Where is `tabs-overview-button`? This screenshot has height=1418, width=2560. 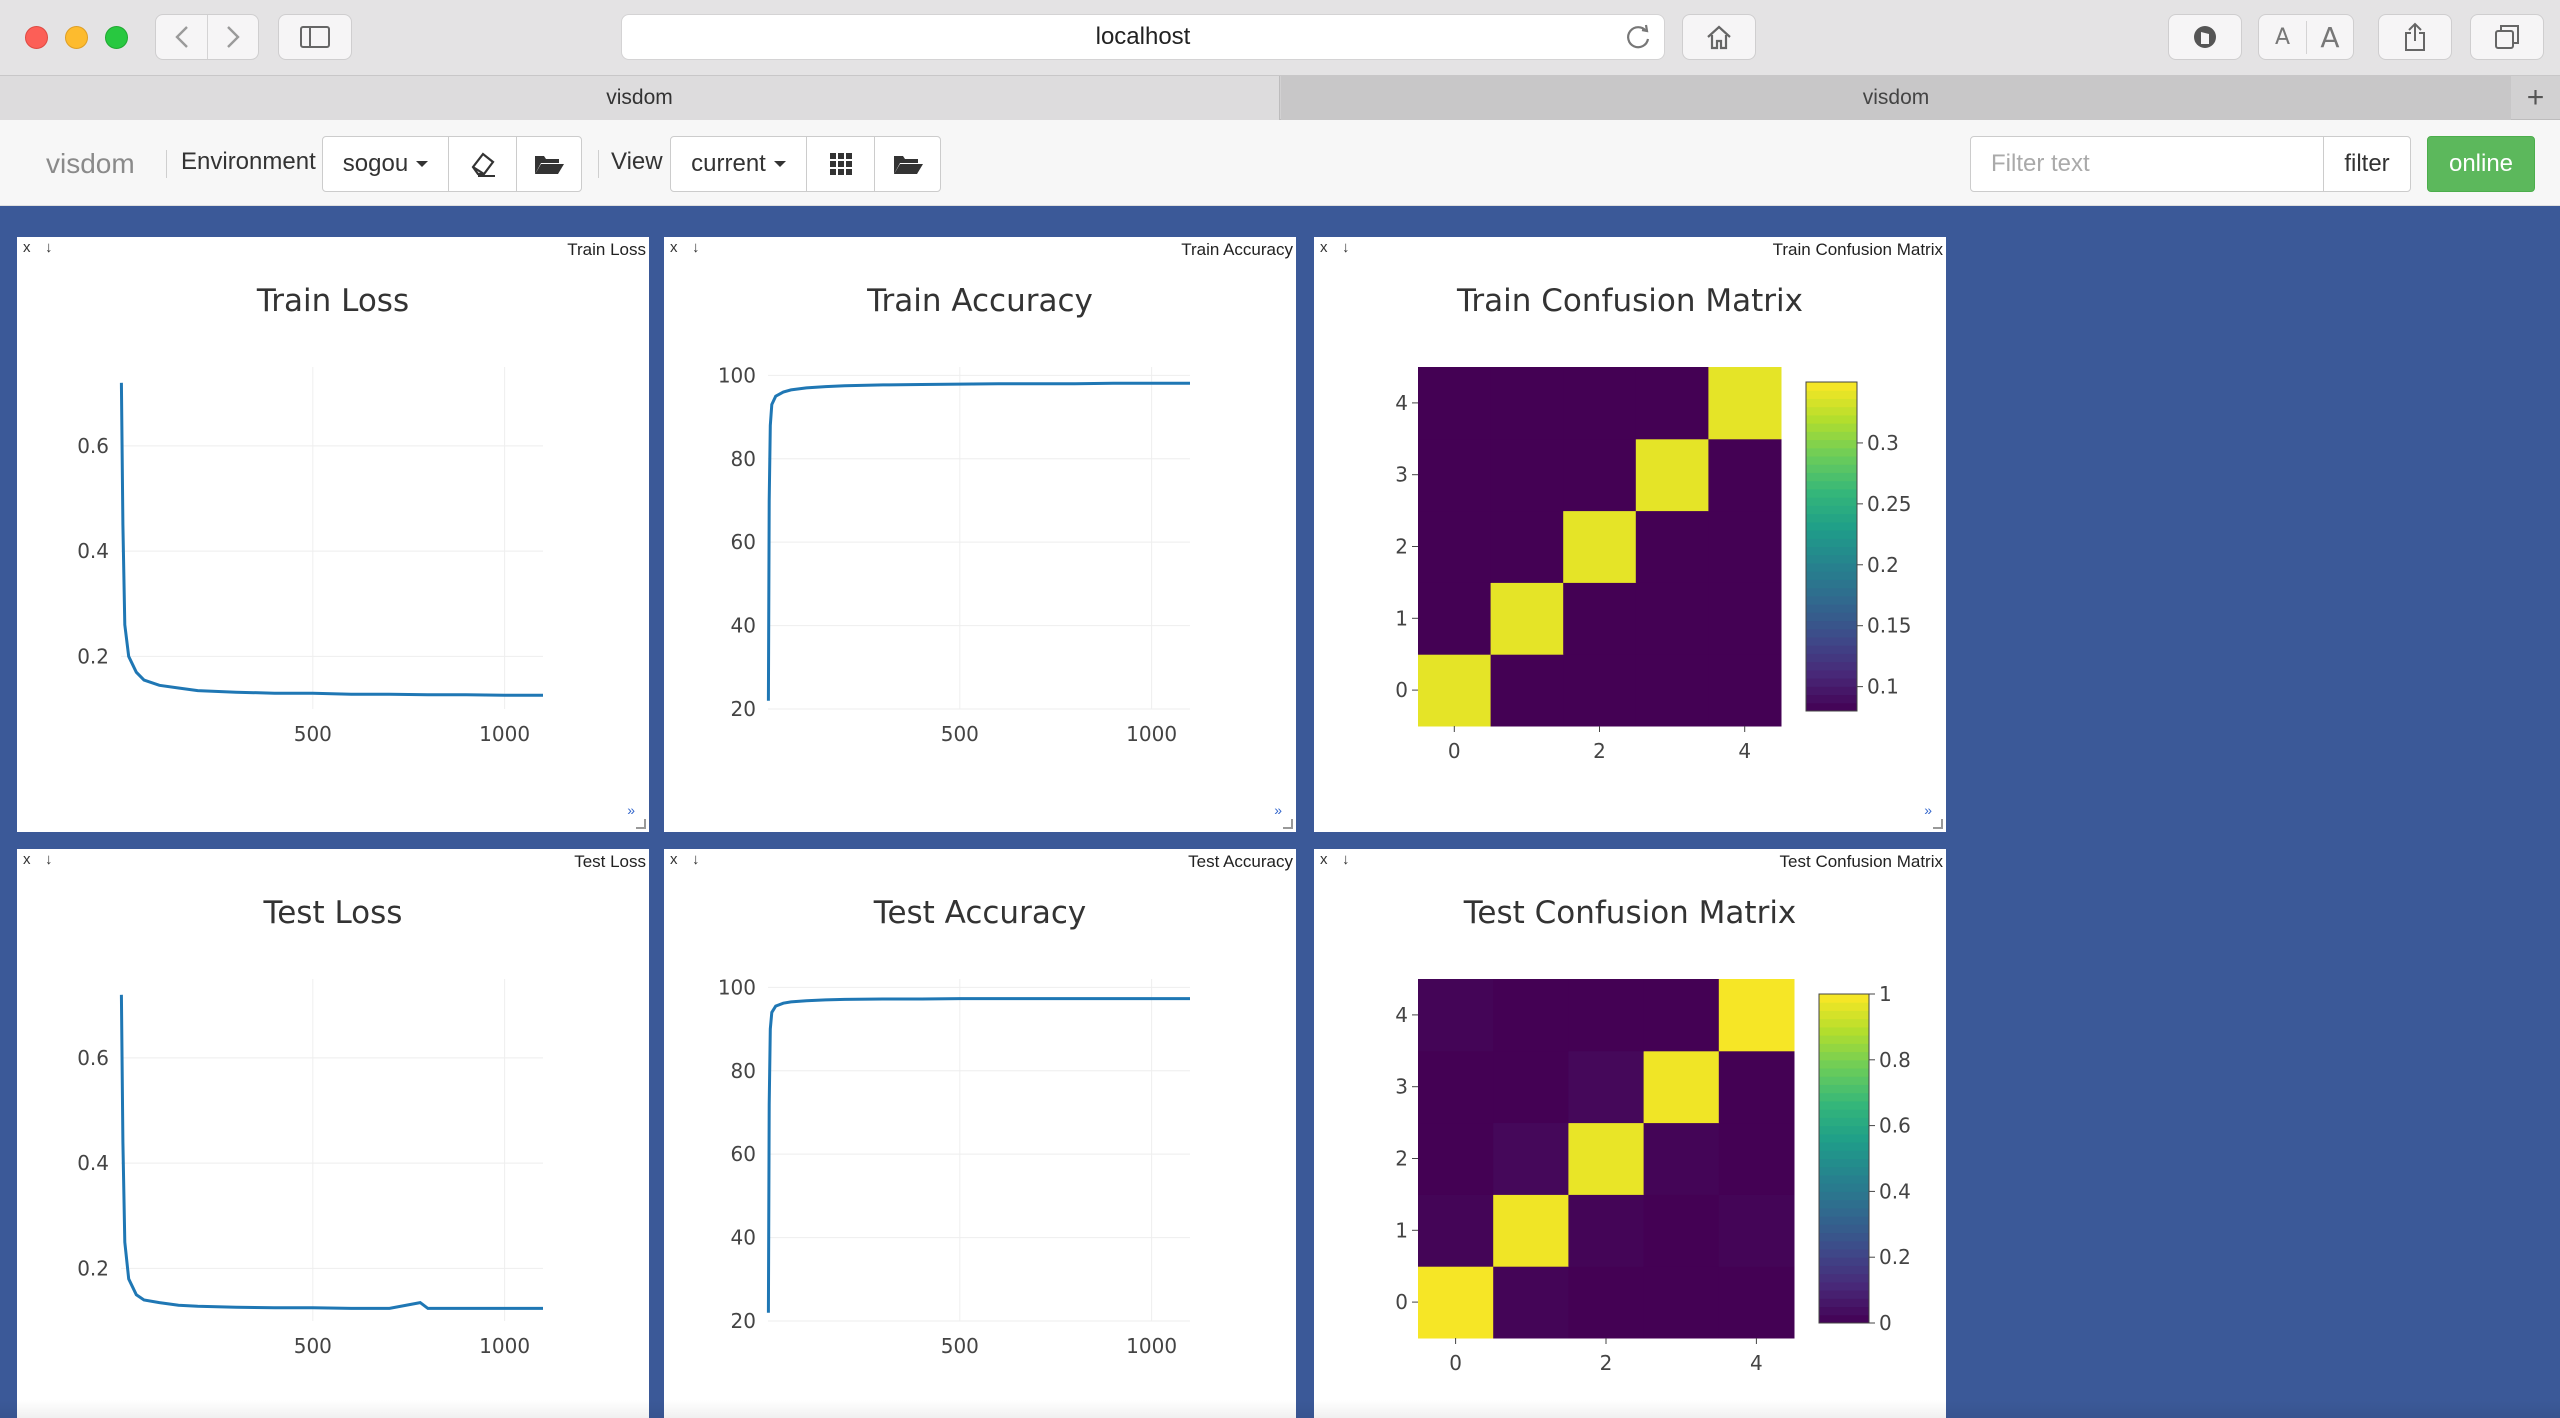 tabs-overview-button is located at coordinates (2507, 37).